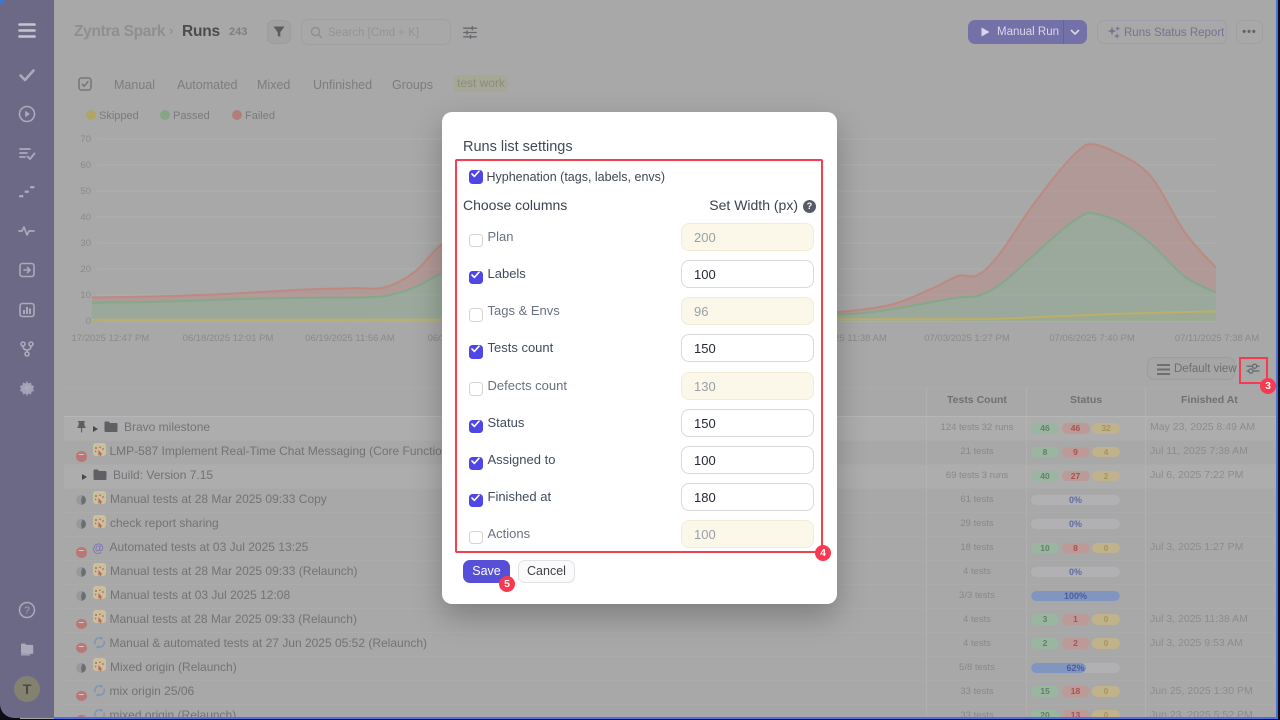  What do you see at coordinates (842, 338) in the screenshot?
I see `svg-text: 06/25/2025 11:38 AM` at bounding box center [842, 338].